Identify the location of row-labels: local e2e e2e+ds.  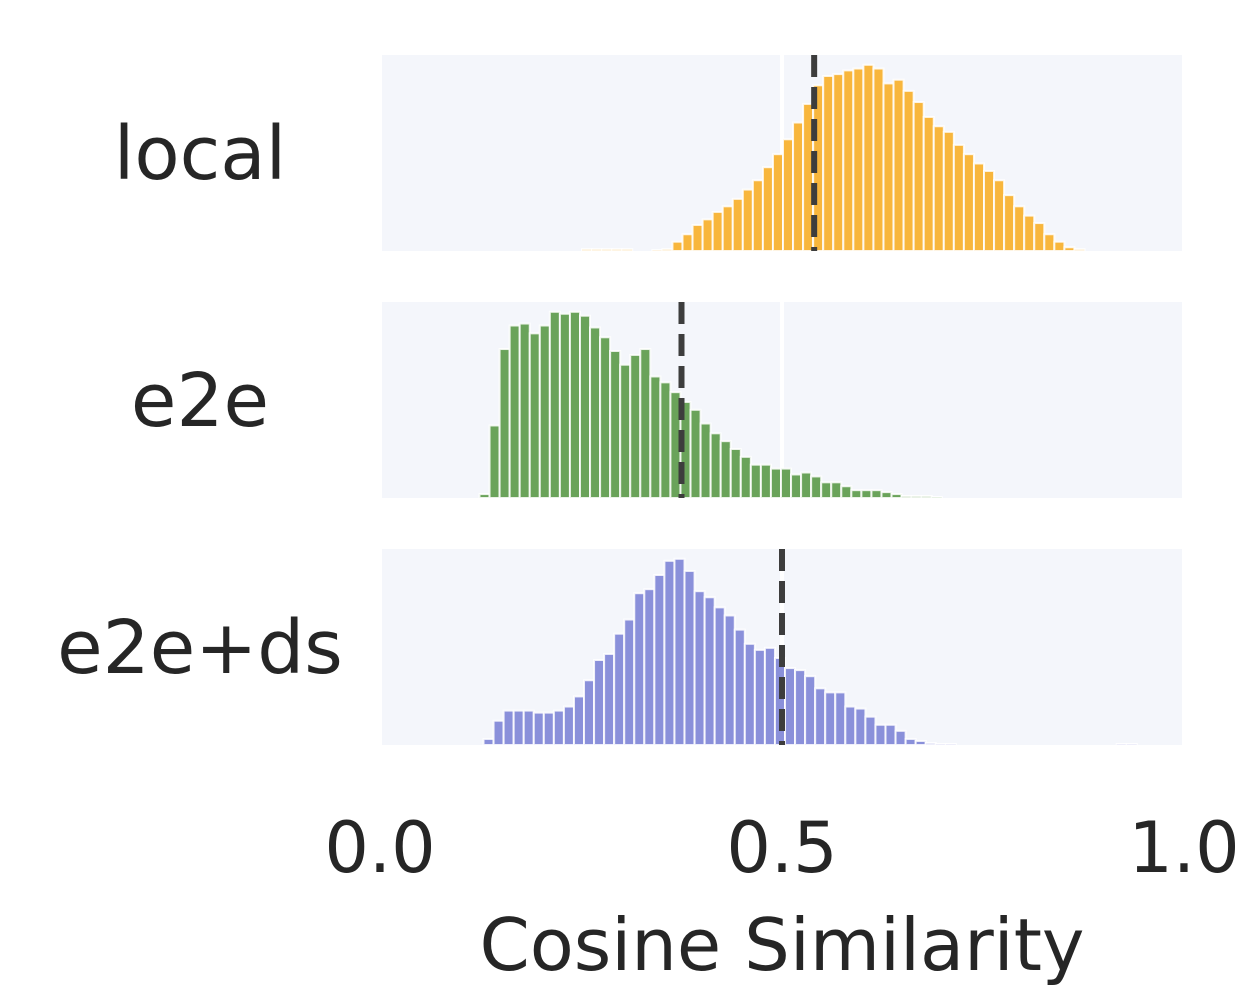
(200, 401).